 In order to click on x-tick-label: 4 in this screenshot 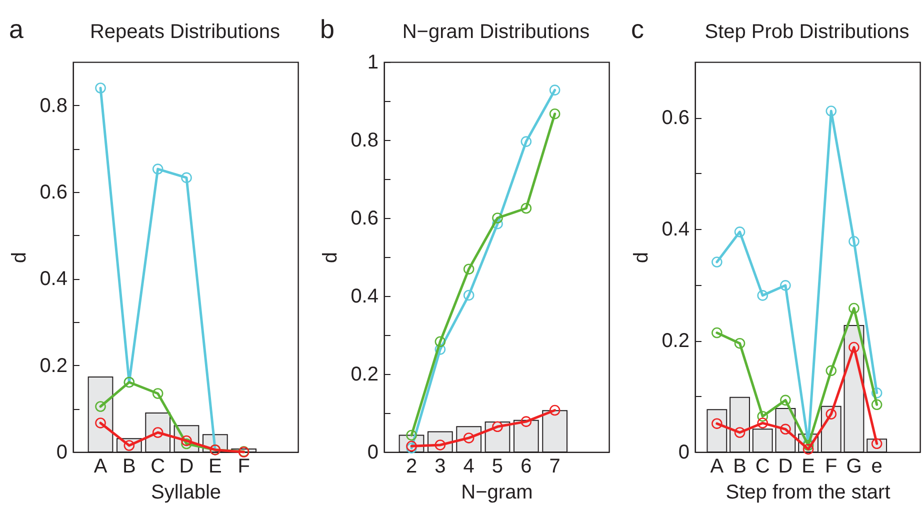, I will do `click(468, 467)`.